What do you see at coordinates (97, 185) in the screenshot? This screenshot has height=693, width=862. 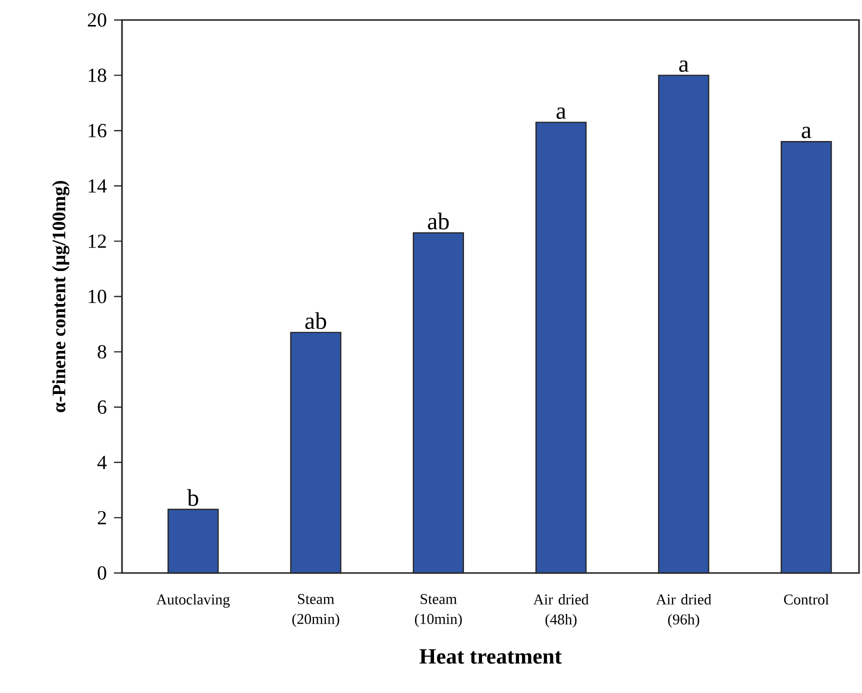 I see `y-tick-label: 14` at bounding box center [97, 185].